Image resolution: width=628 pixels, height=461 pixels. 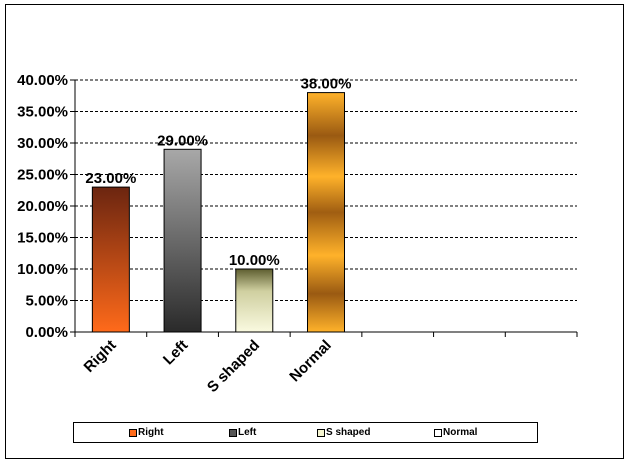 What do you see at coordinates (254, 260) in the screenshot?
I see `data-label: 10.00%` at bounding box center [254, 260].